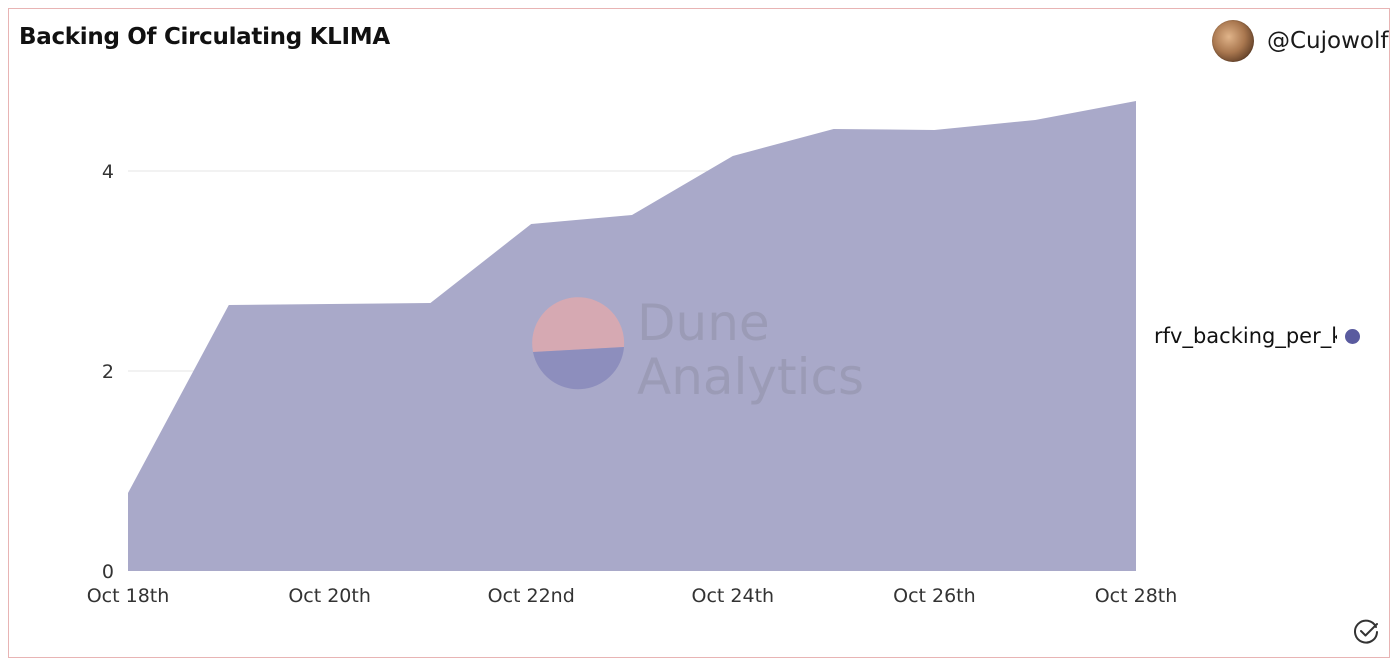 The image size is (1400, 665). I want to click on y-tick-label: 4, so click(108, 172).